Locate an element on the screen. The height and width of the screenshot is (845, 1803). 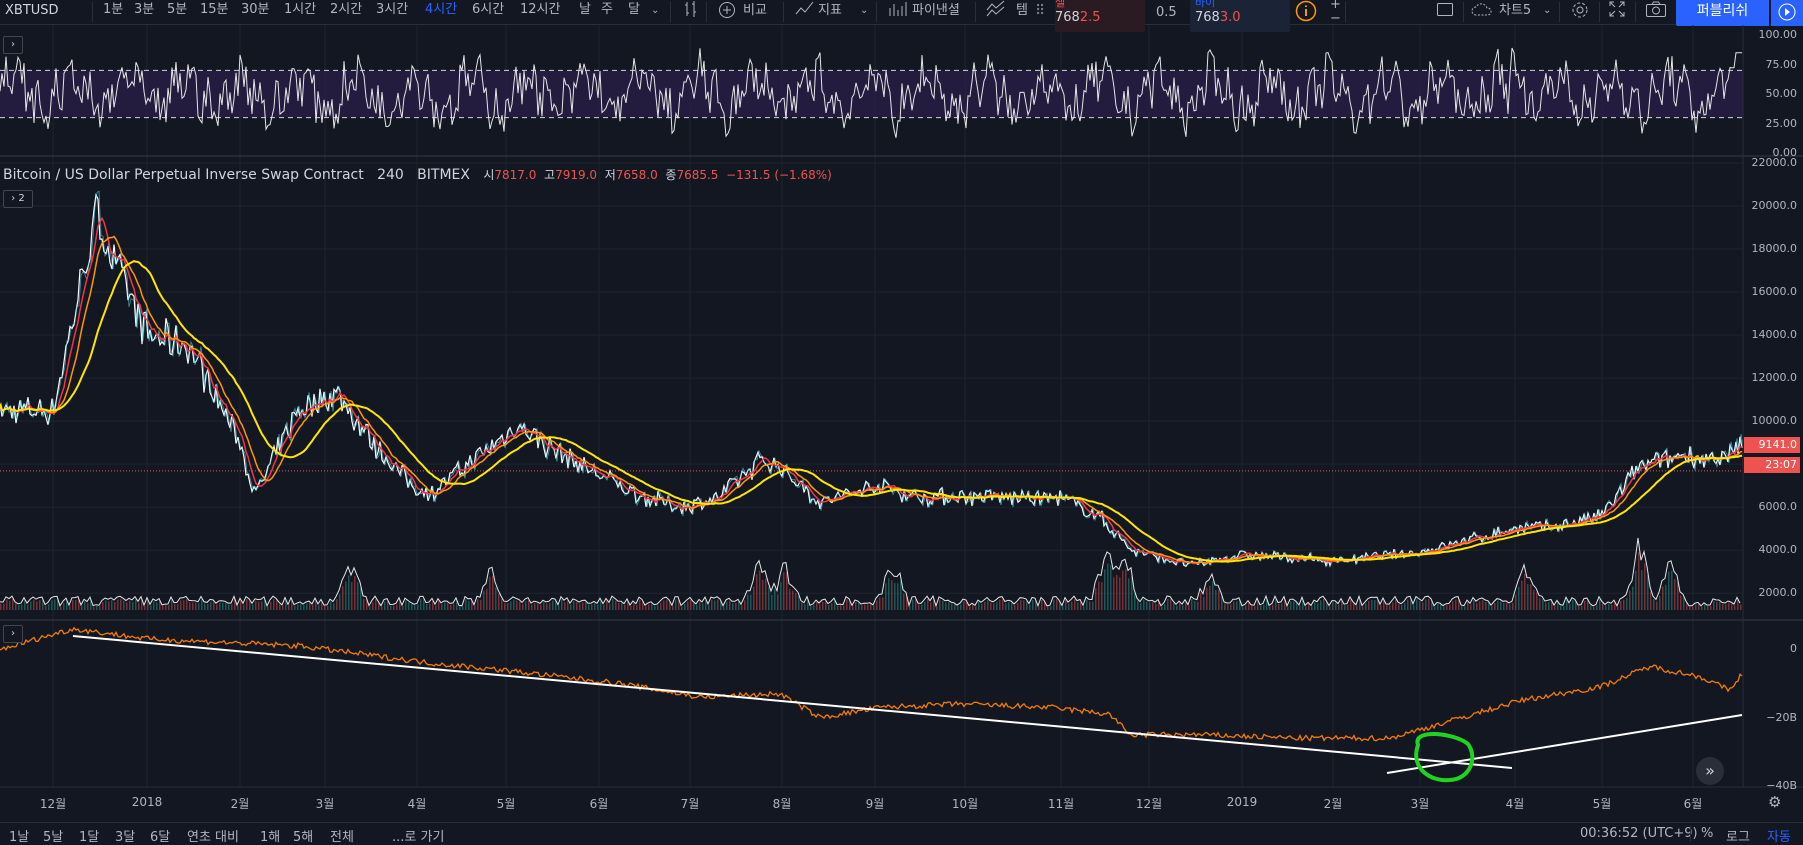
clock: 00:36:52 (UTC+9) is located at coordinates (1639, 833).